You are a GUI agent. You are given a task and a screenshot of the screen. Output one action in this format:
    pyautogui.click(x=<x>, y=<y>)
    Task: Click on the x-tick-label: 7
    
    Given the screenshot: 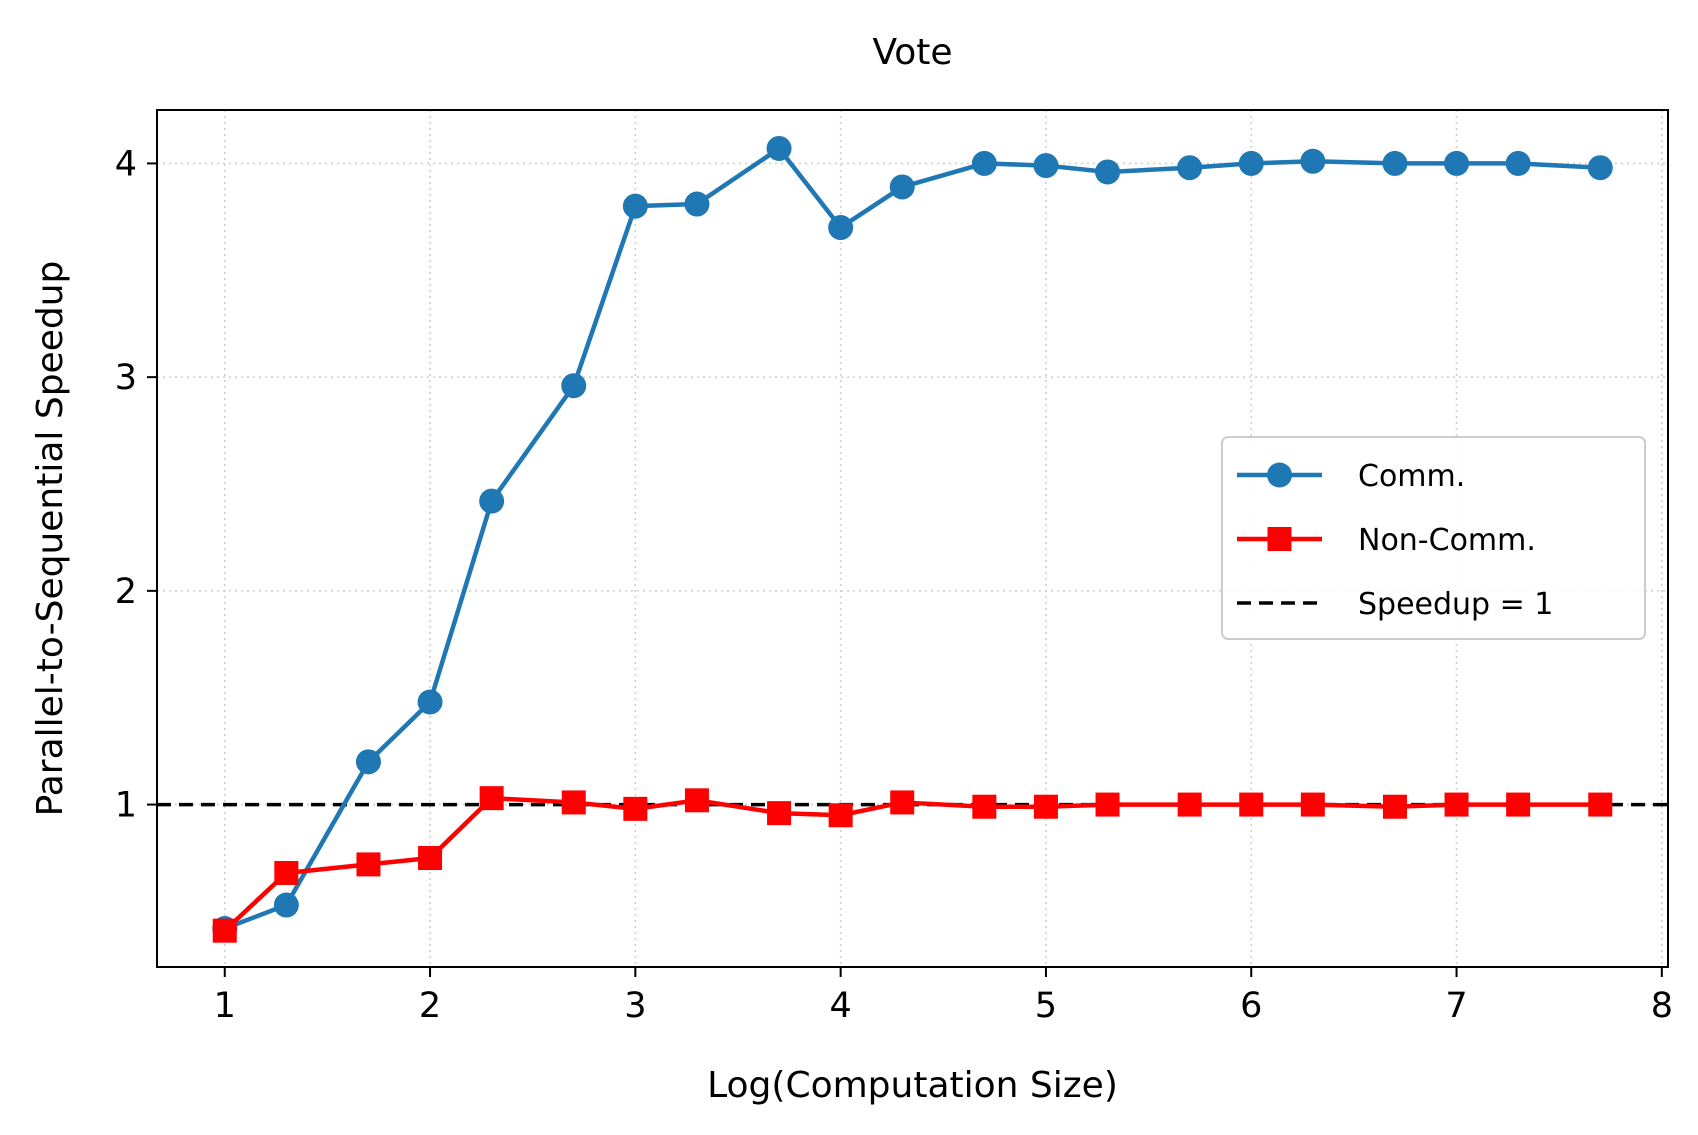 What is the action you would take?
    pyautogui.click(x=1456, y=1006)
    